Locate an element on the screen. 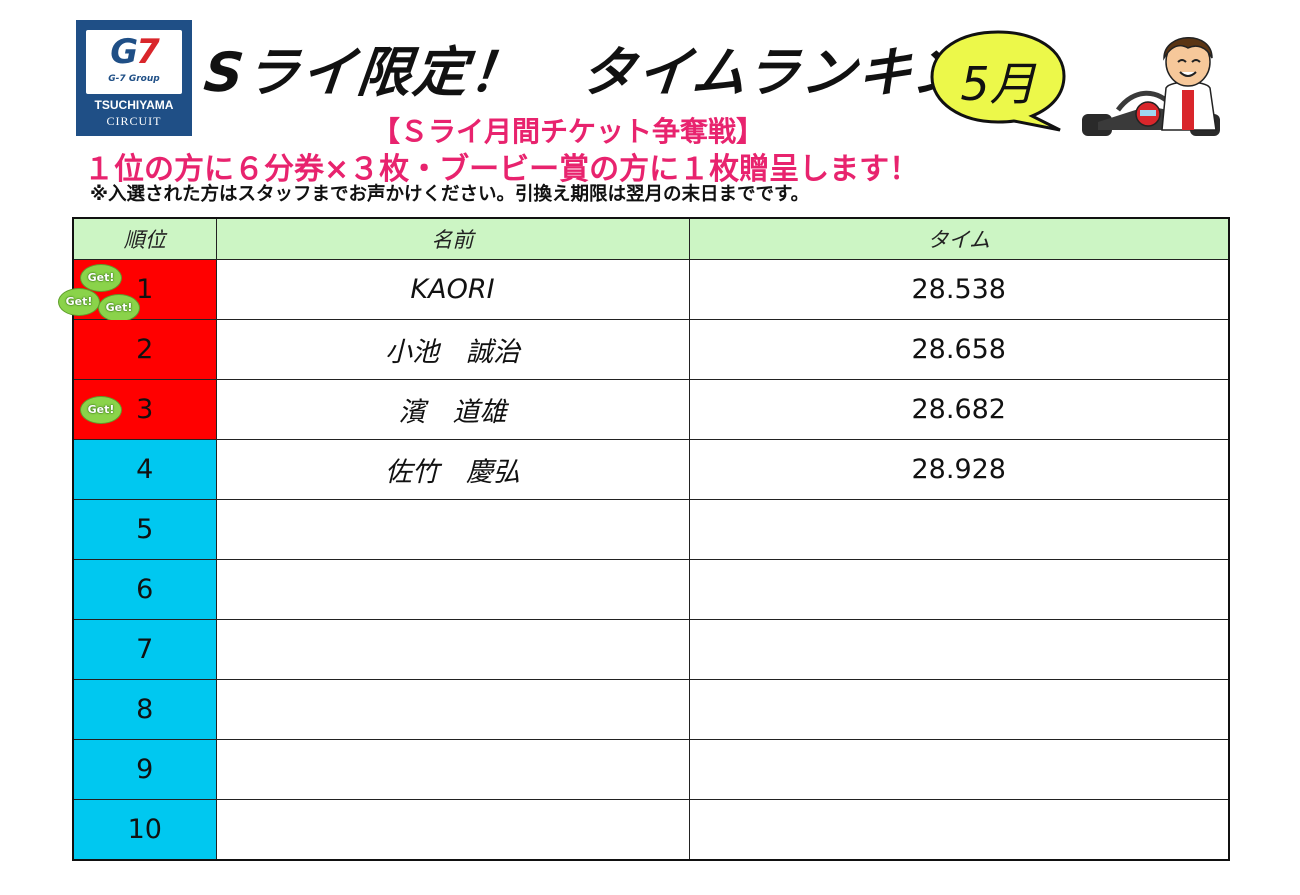 This screenshot has height=895, width=1300. page-title: Sライ限定！ タイムランキング is located at coordinates (614, 72).